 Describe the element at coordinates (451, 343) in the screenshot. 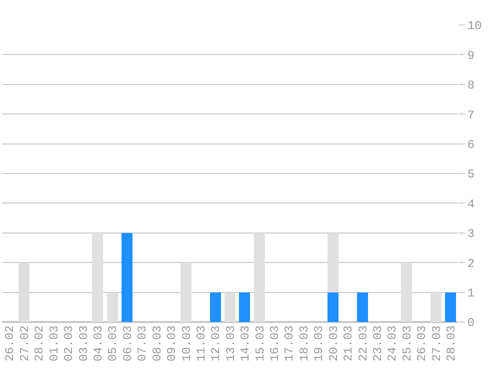

I see `x-tick-label: 28.03` at that location.